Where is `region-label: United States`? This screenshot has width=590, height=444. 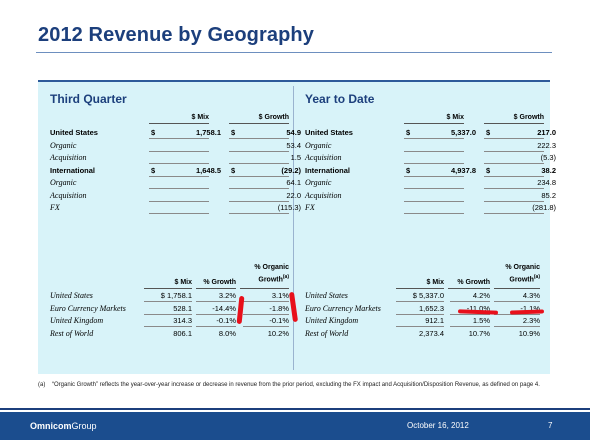
region-label: United States is located at coordinates (326, 295).